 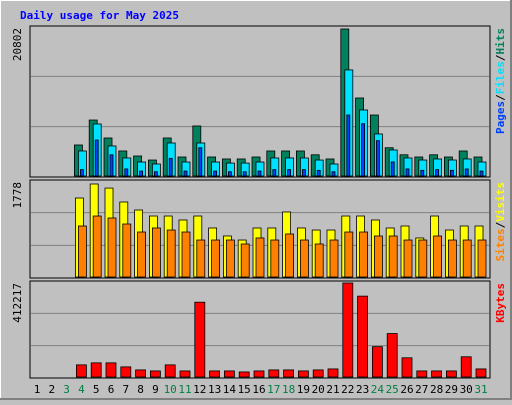 I want to click on x-tick-label: 27, so click(x=421, y=389).